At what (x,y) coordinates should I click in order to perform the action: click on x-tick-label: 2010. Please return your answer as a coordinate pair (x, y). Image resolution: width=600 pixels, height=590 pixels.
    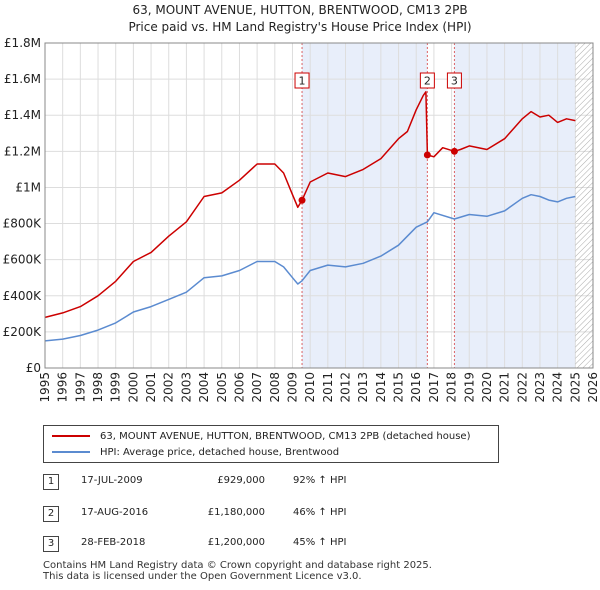
    Looking at the image, I should click on (310, 387).